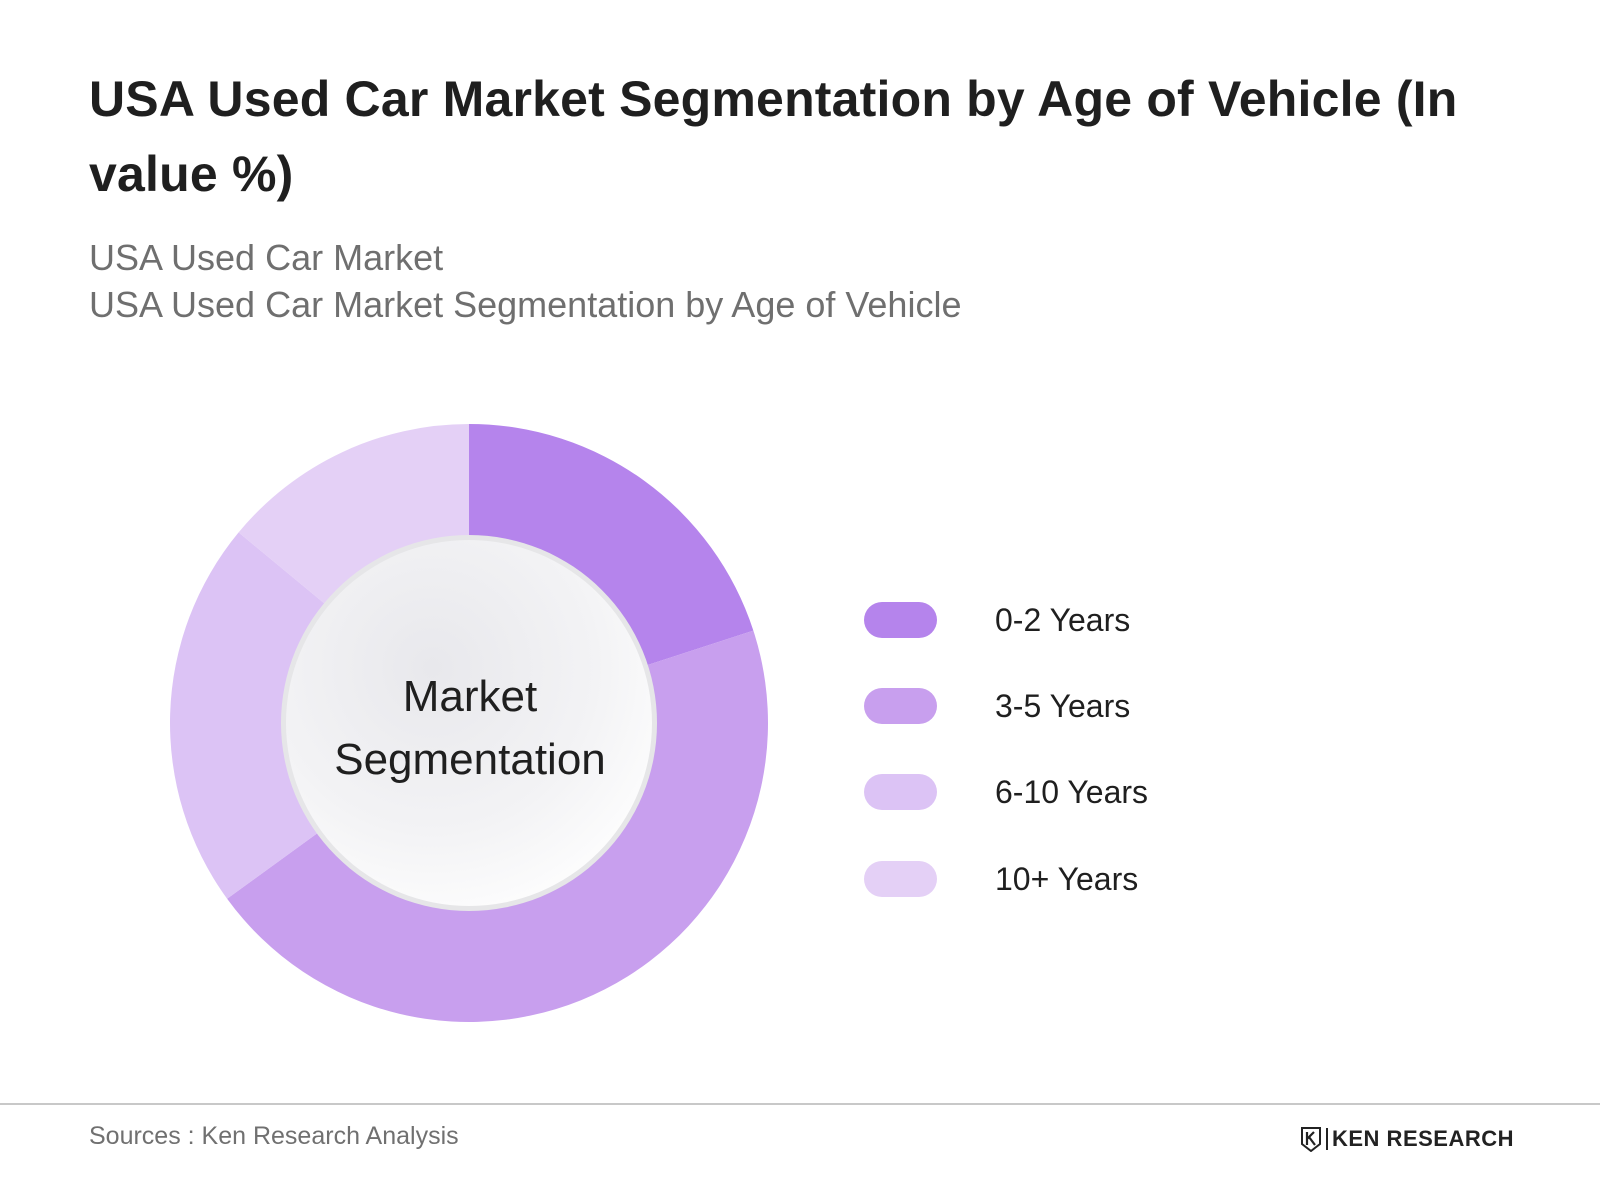 Image resolution: width=1600 pixels, height=1200 pixels. I want to click on legend-item-10-plus-years: 10+ Years, so click(1074, 879).